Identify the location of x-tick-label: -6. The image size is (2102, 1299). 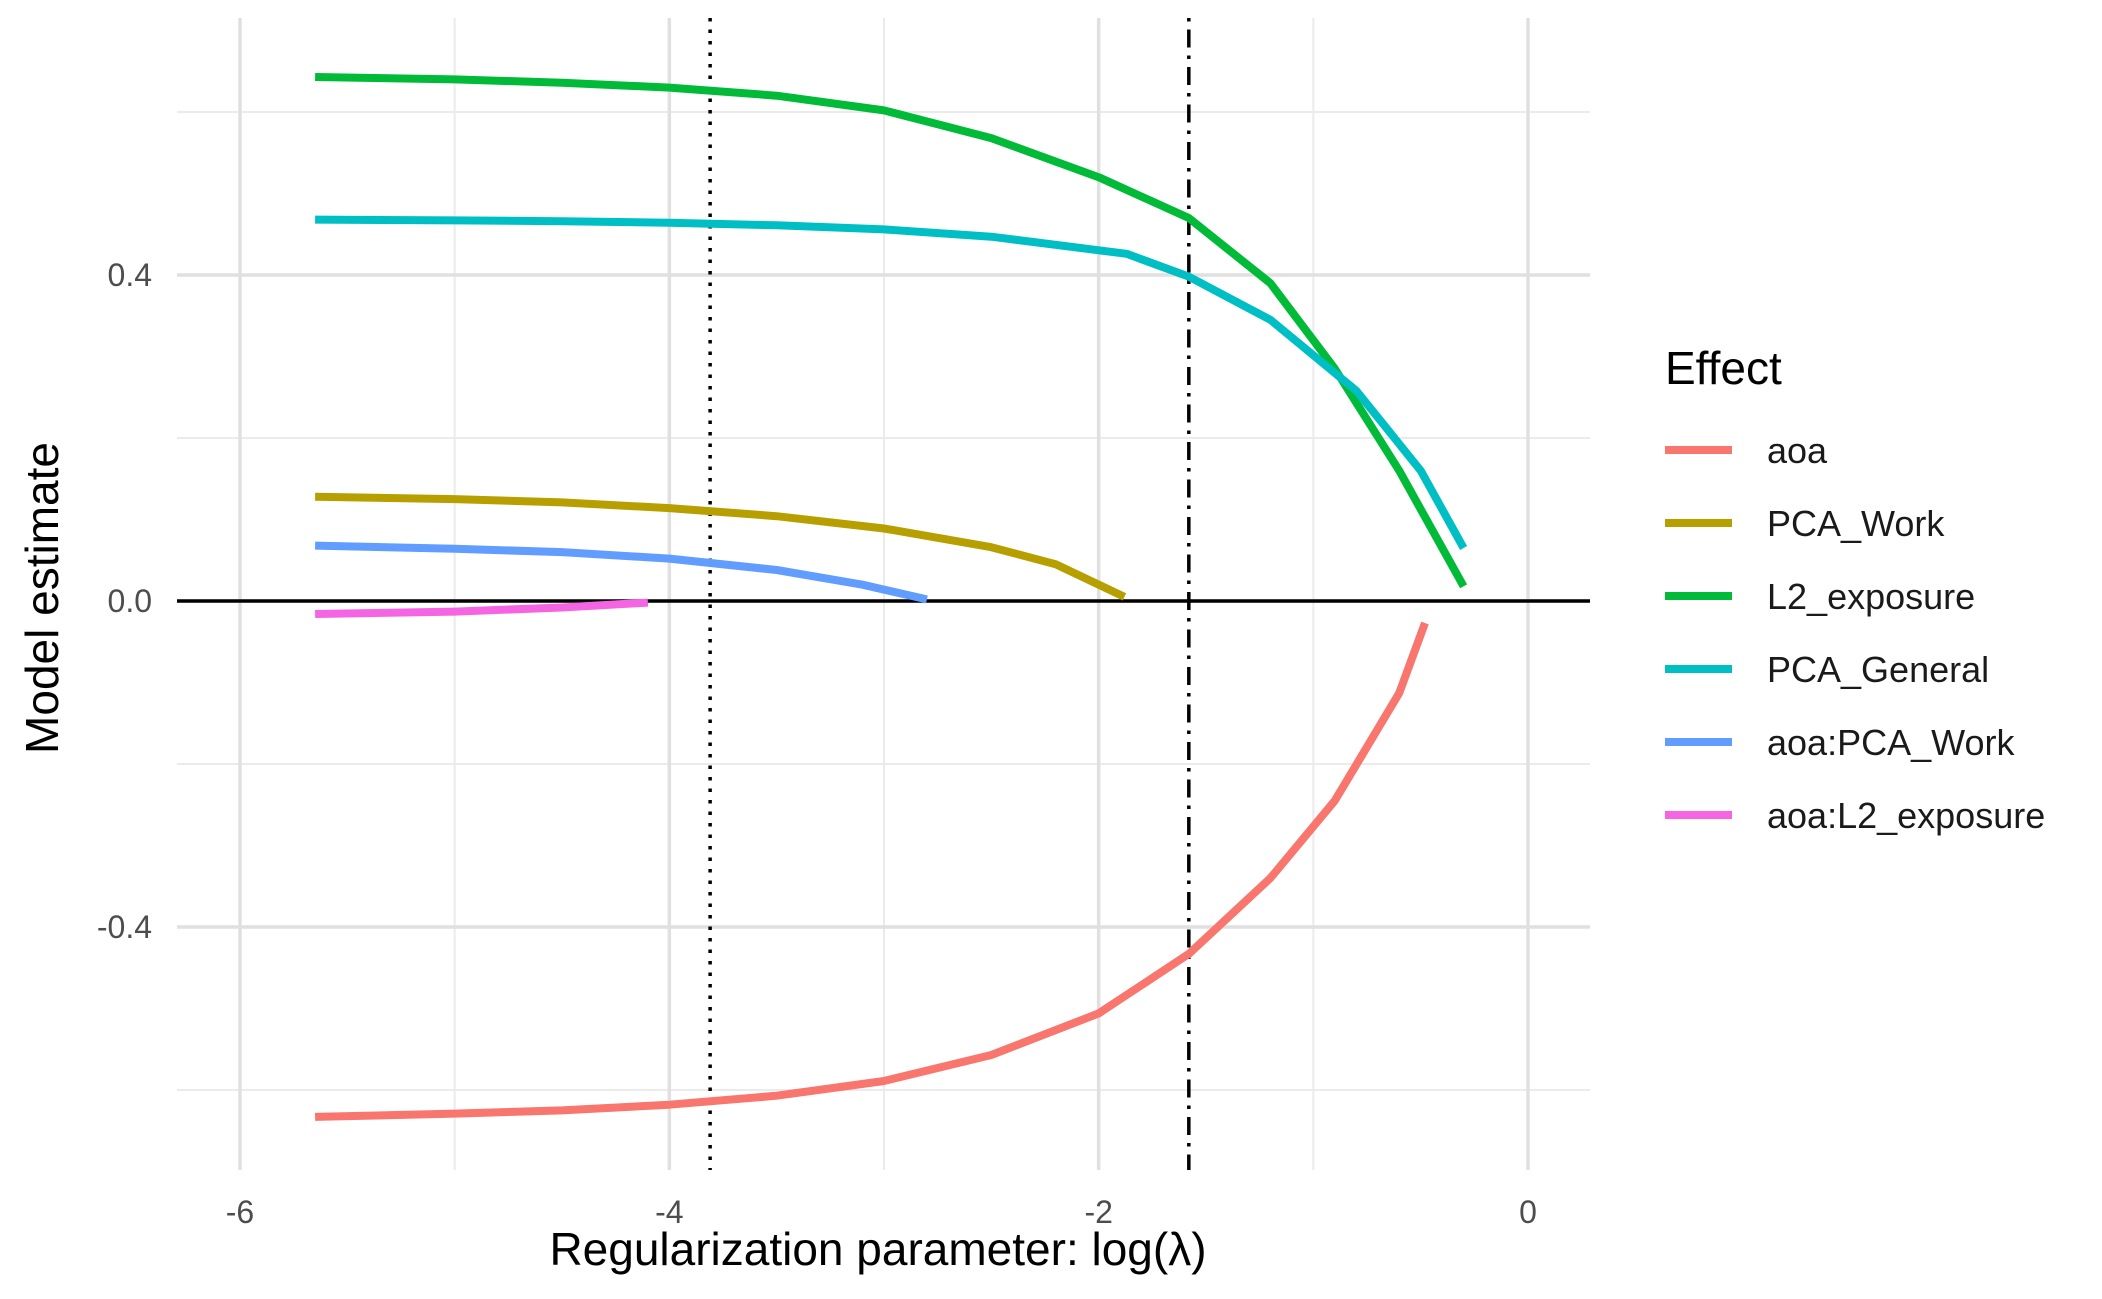
(240, 1212).